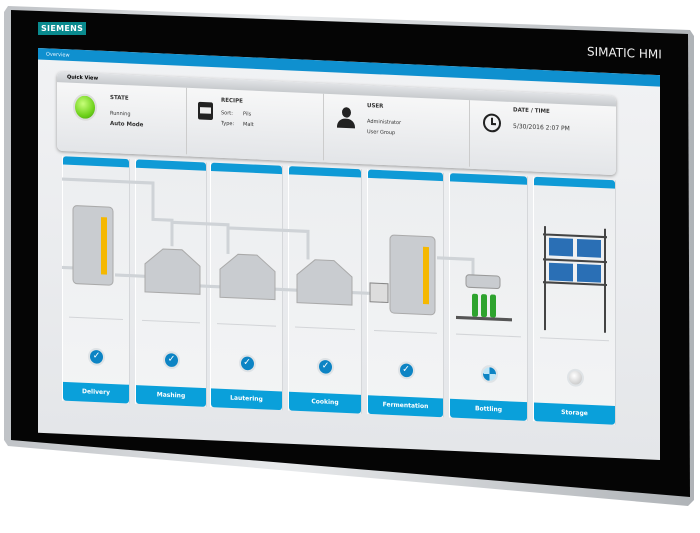 This screenshot has height=533, width=700. Describe the element at coordinates (624, 53) in the screenshot. I see `model-label: SIMATIC HMI` at that location.